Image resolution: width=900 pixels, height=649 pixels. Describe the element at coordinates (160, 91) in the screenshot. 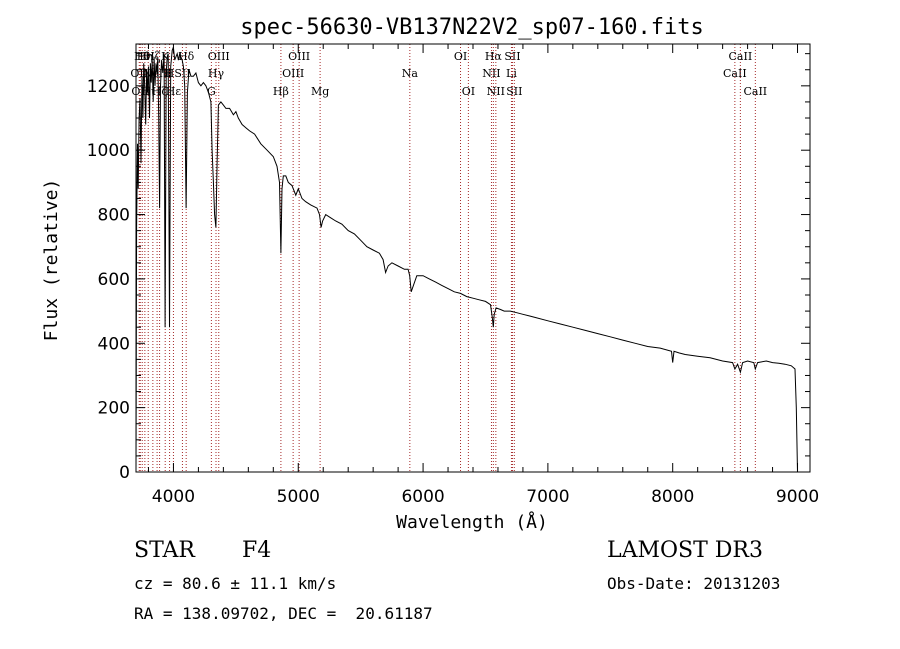

I see `line-label-7: Hζ` at that location.